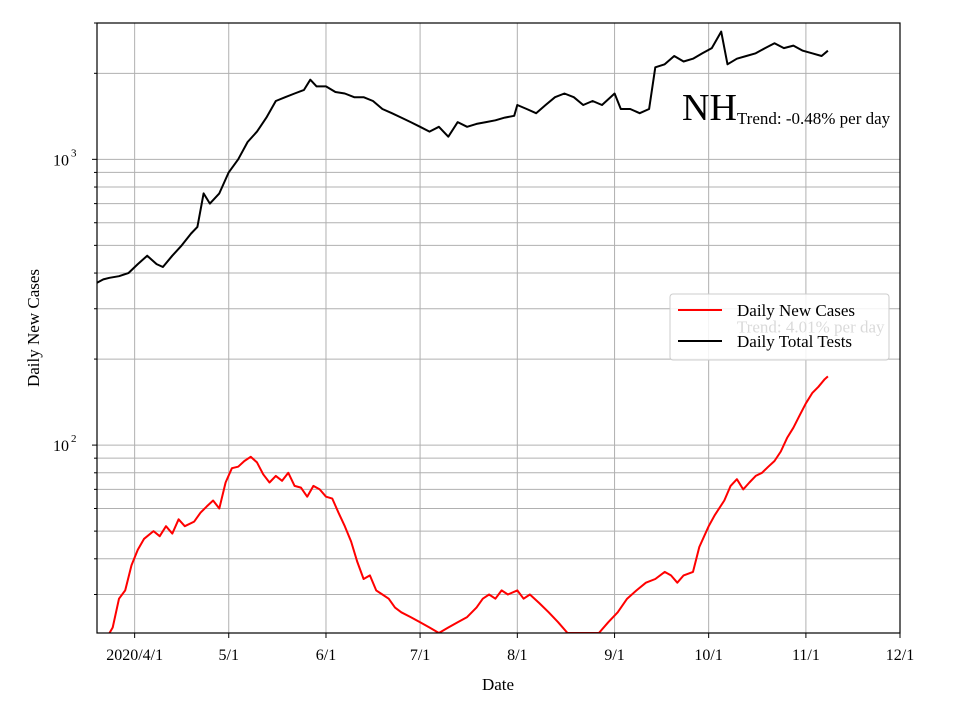 This screenshot has height=720, width=960. I want to click on x-axis-title: Date, so click(498, 684).